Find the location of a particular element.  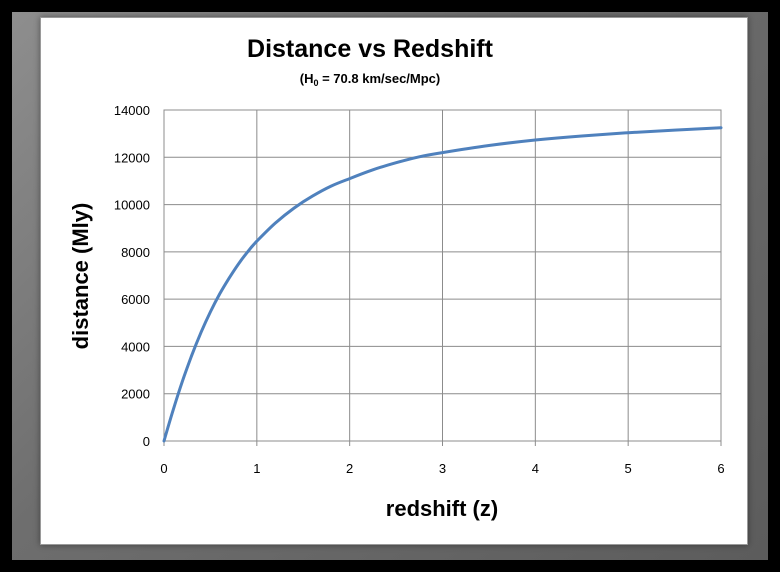

x-tick-label: 1 is located at coordinates (256, 468).